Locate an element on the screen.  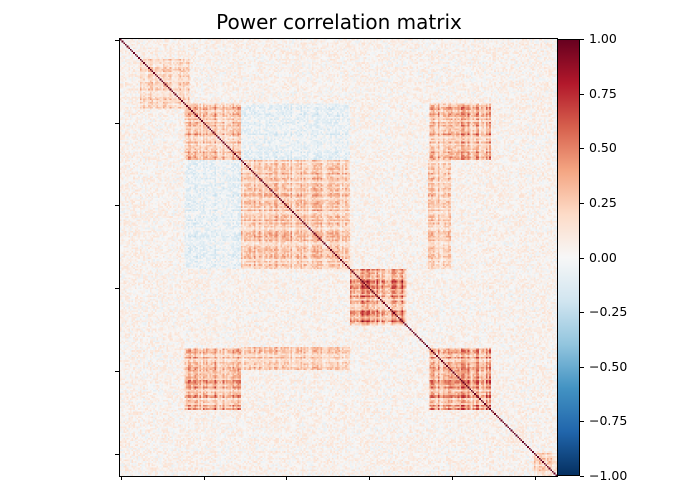
colorbar-tick-label: 0.25 is located at coordinates (603, 202).